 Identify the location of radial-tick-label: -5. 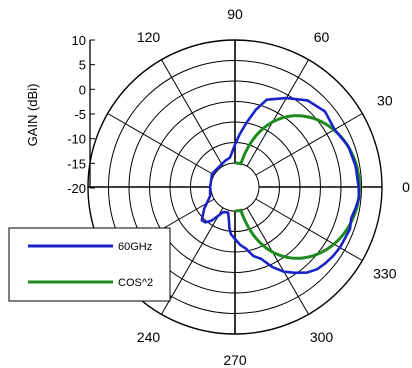
(80, 114).